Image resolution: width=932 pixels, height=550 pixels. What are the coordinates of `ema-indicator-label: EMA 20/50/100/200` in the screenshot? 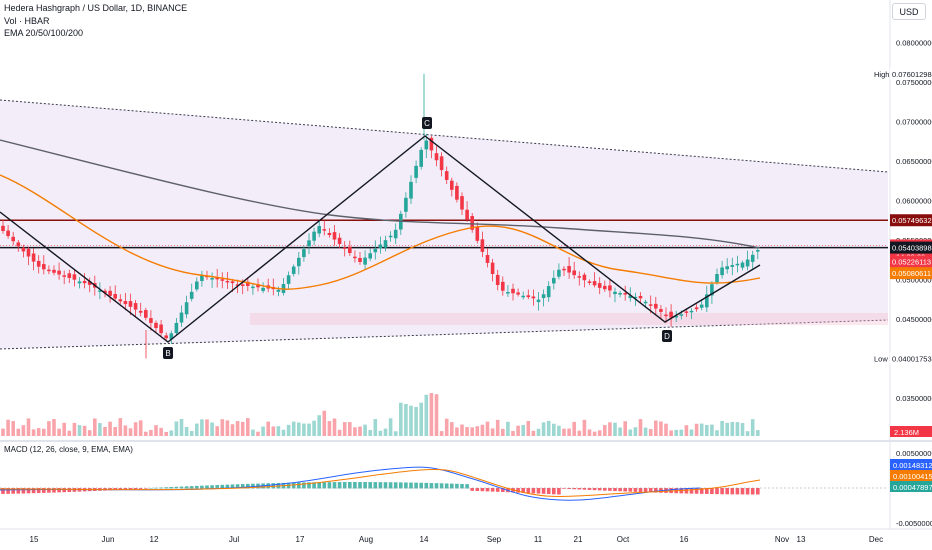 It's located at (44, 33).